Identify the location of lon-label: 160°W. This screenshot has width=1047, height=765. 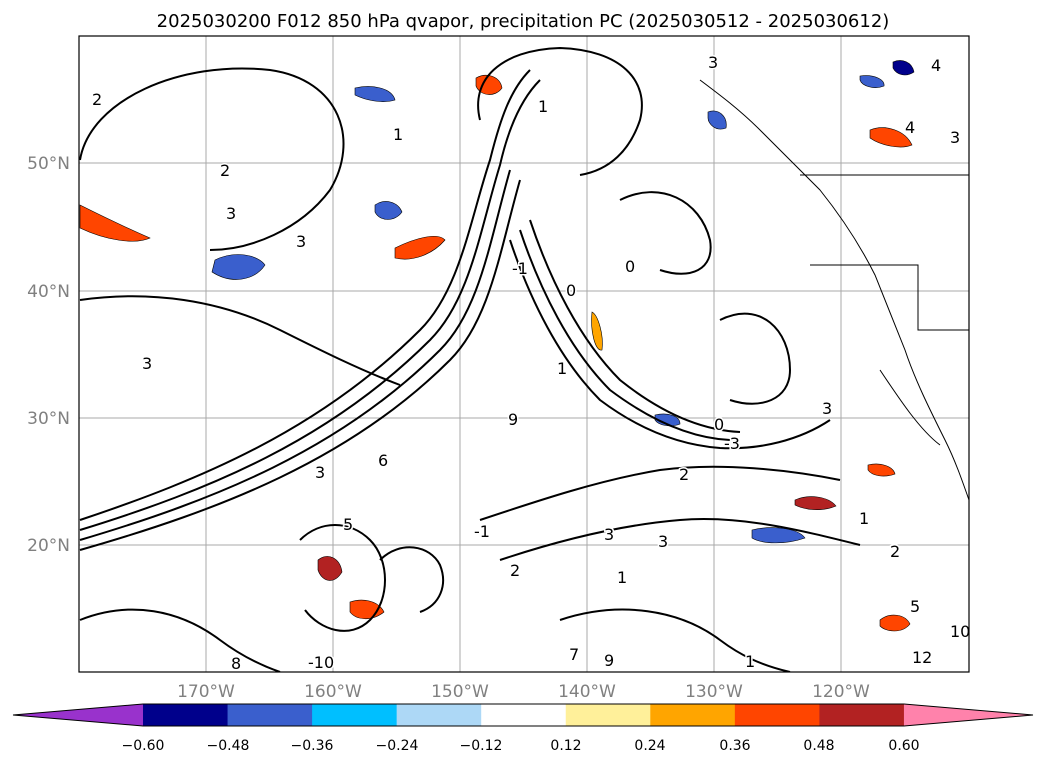
(333, 692).